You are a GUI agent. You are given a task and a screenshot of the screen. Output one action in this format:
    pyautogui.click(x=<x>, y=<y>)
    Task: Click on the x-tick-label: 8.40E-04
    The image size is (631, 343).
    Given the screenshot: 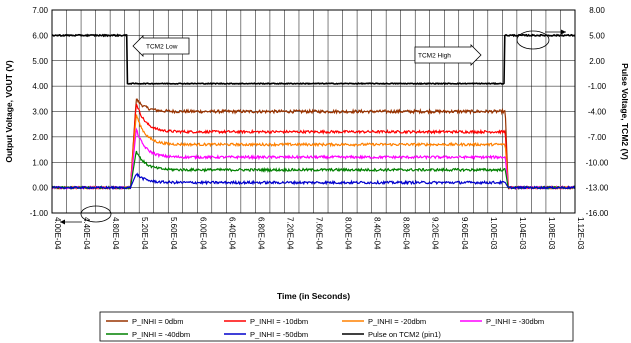 What is the action you would take?
    pyautogui.click(x=377, y=233)
    